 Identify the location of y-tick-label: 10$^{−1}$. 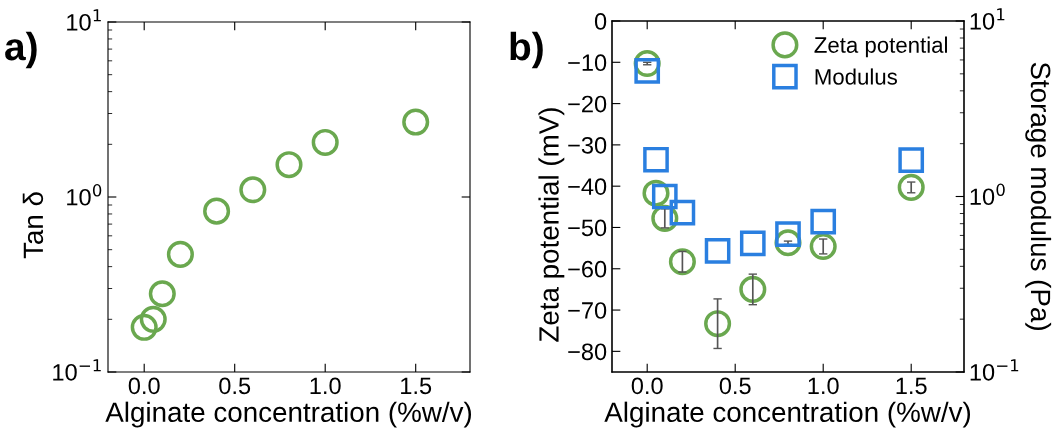
(77, 370).